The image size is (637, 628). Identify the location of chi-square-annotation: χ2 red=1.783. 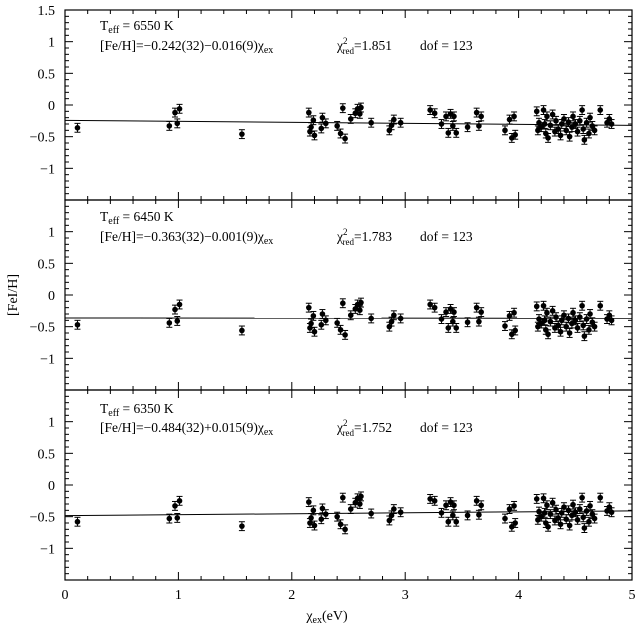
(364, 237).